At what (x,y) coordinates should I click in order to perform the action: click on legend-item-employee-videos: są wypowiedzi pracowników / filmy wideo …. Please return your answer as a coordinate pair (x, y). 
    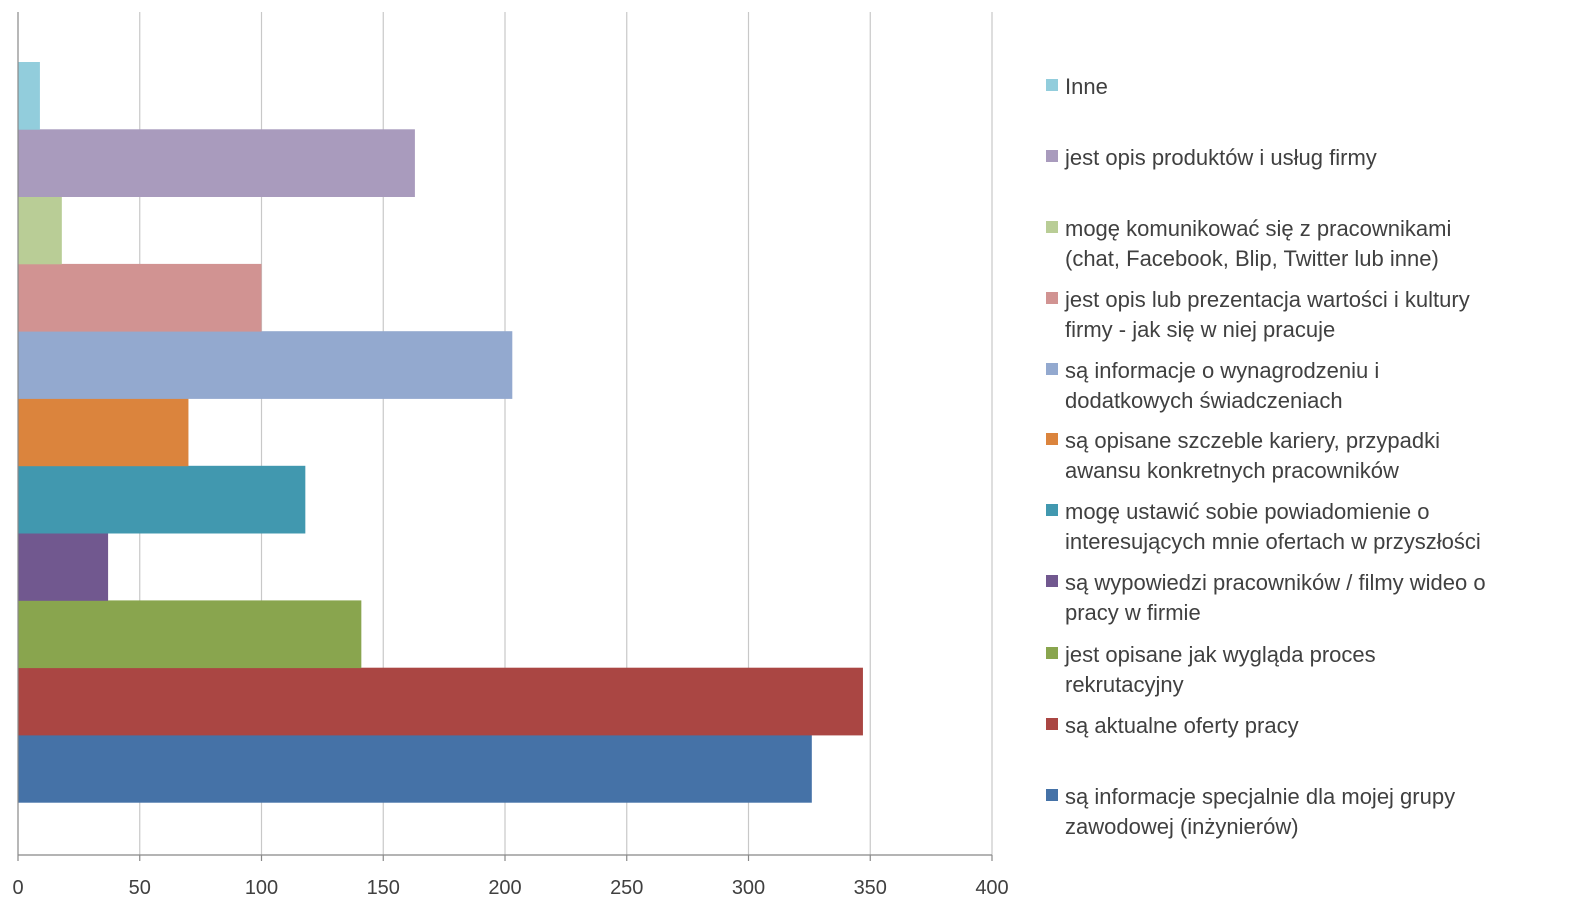
    Looking at the image, I should click on (1305, 598).